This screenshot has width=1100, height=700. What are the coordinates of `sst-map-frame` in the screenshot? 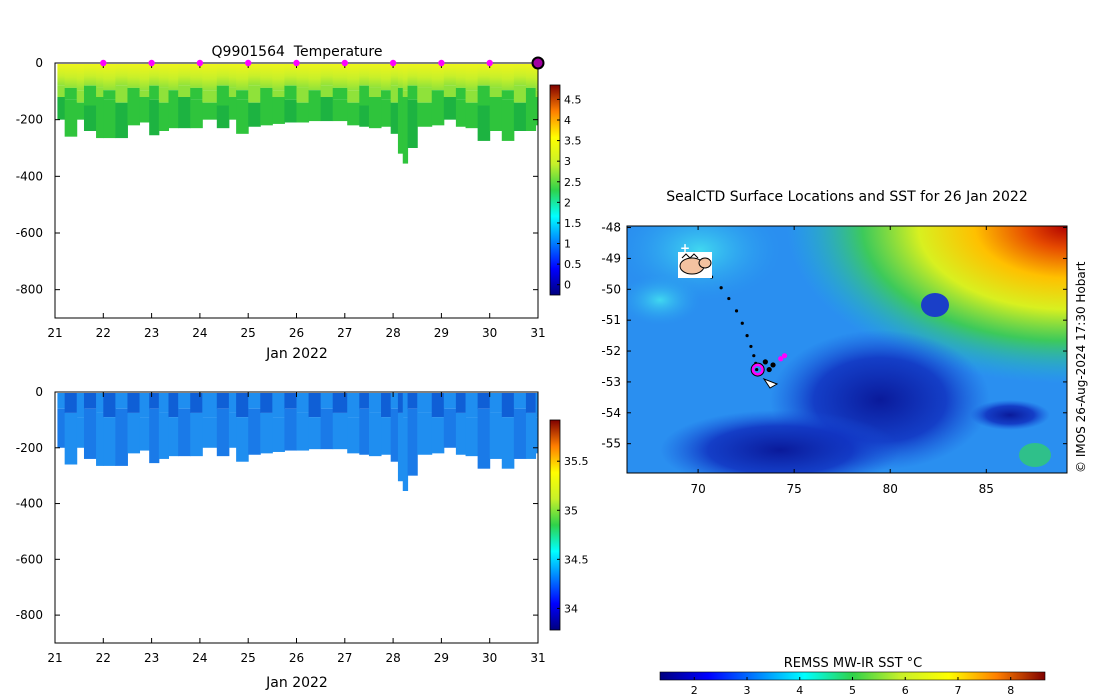 It's located at (847, 349).